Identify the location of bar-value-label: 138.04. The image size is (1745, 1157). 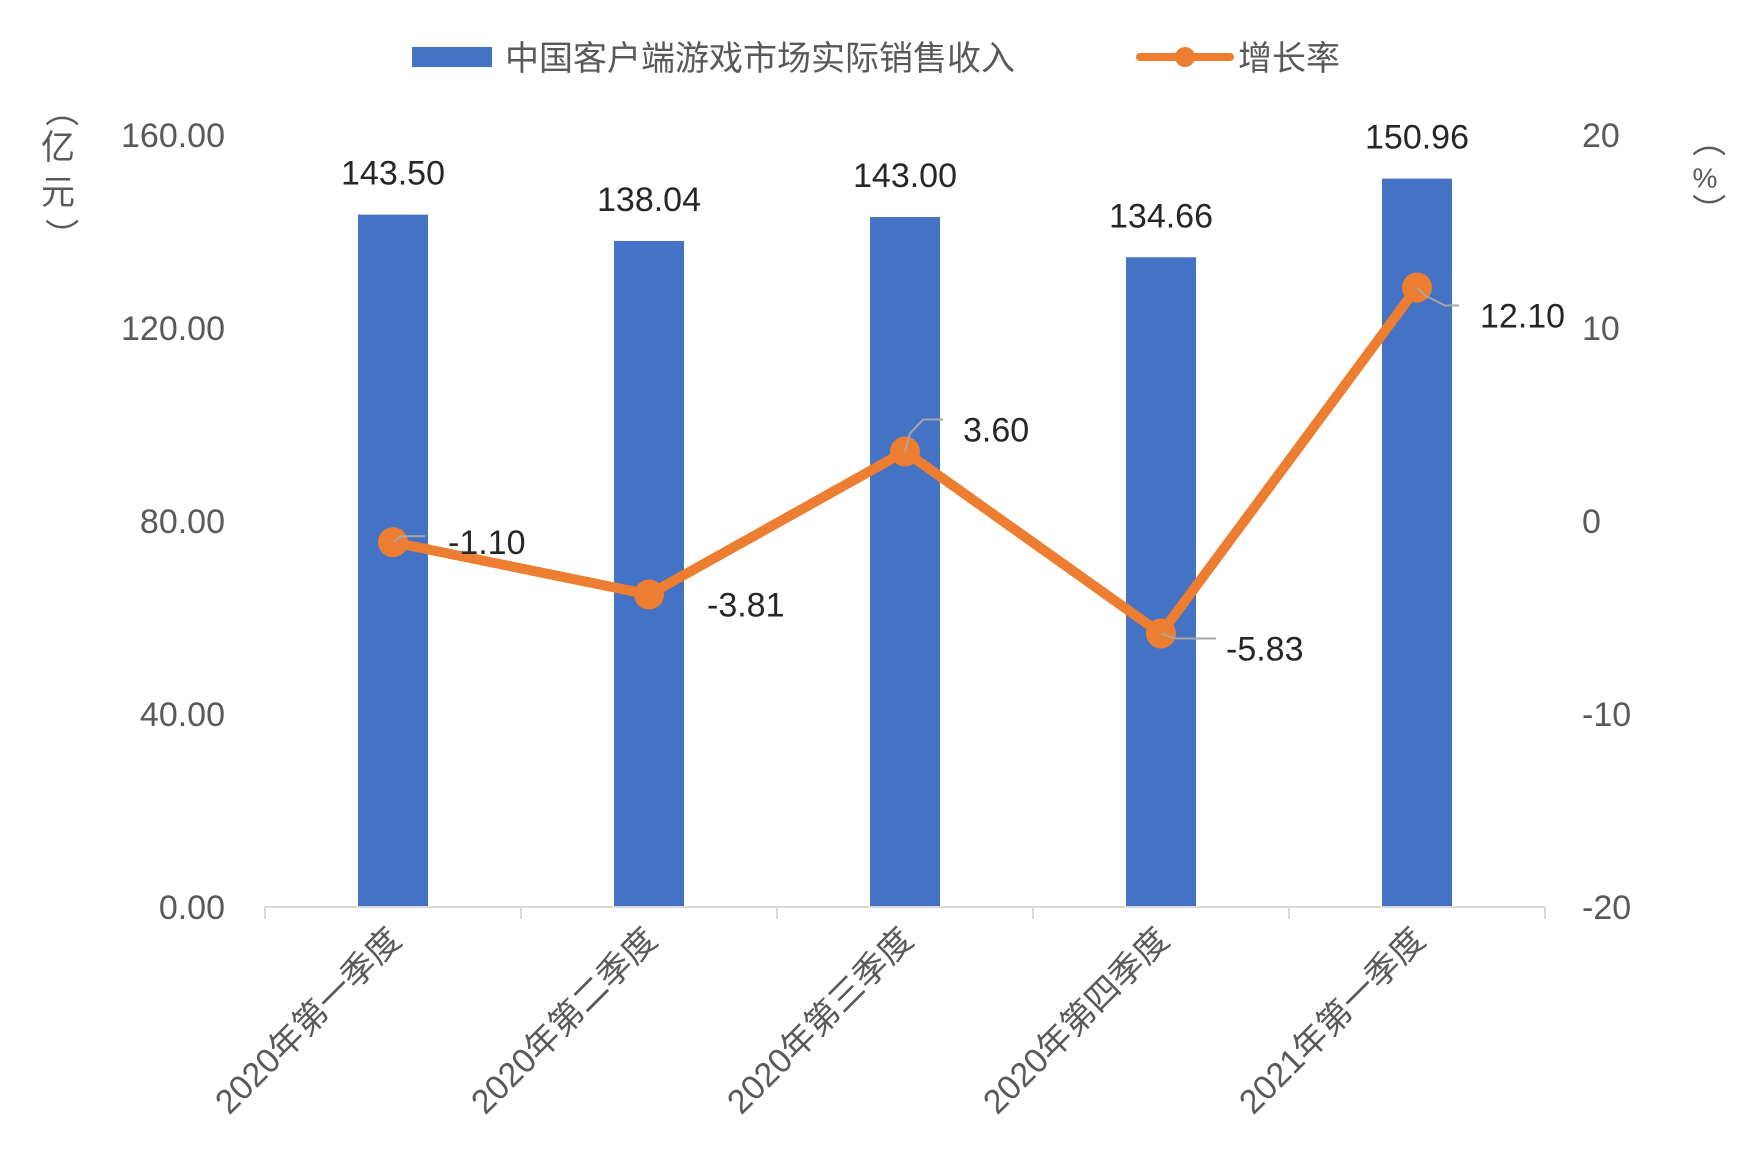
(649, 200).